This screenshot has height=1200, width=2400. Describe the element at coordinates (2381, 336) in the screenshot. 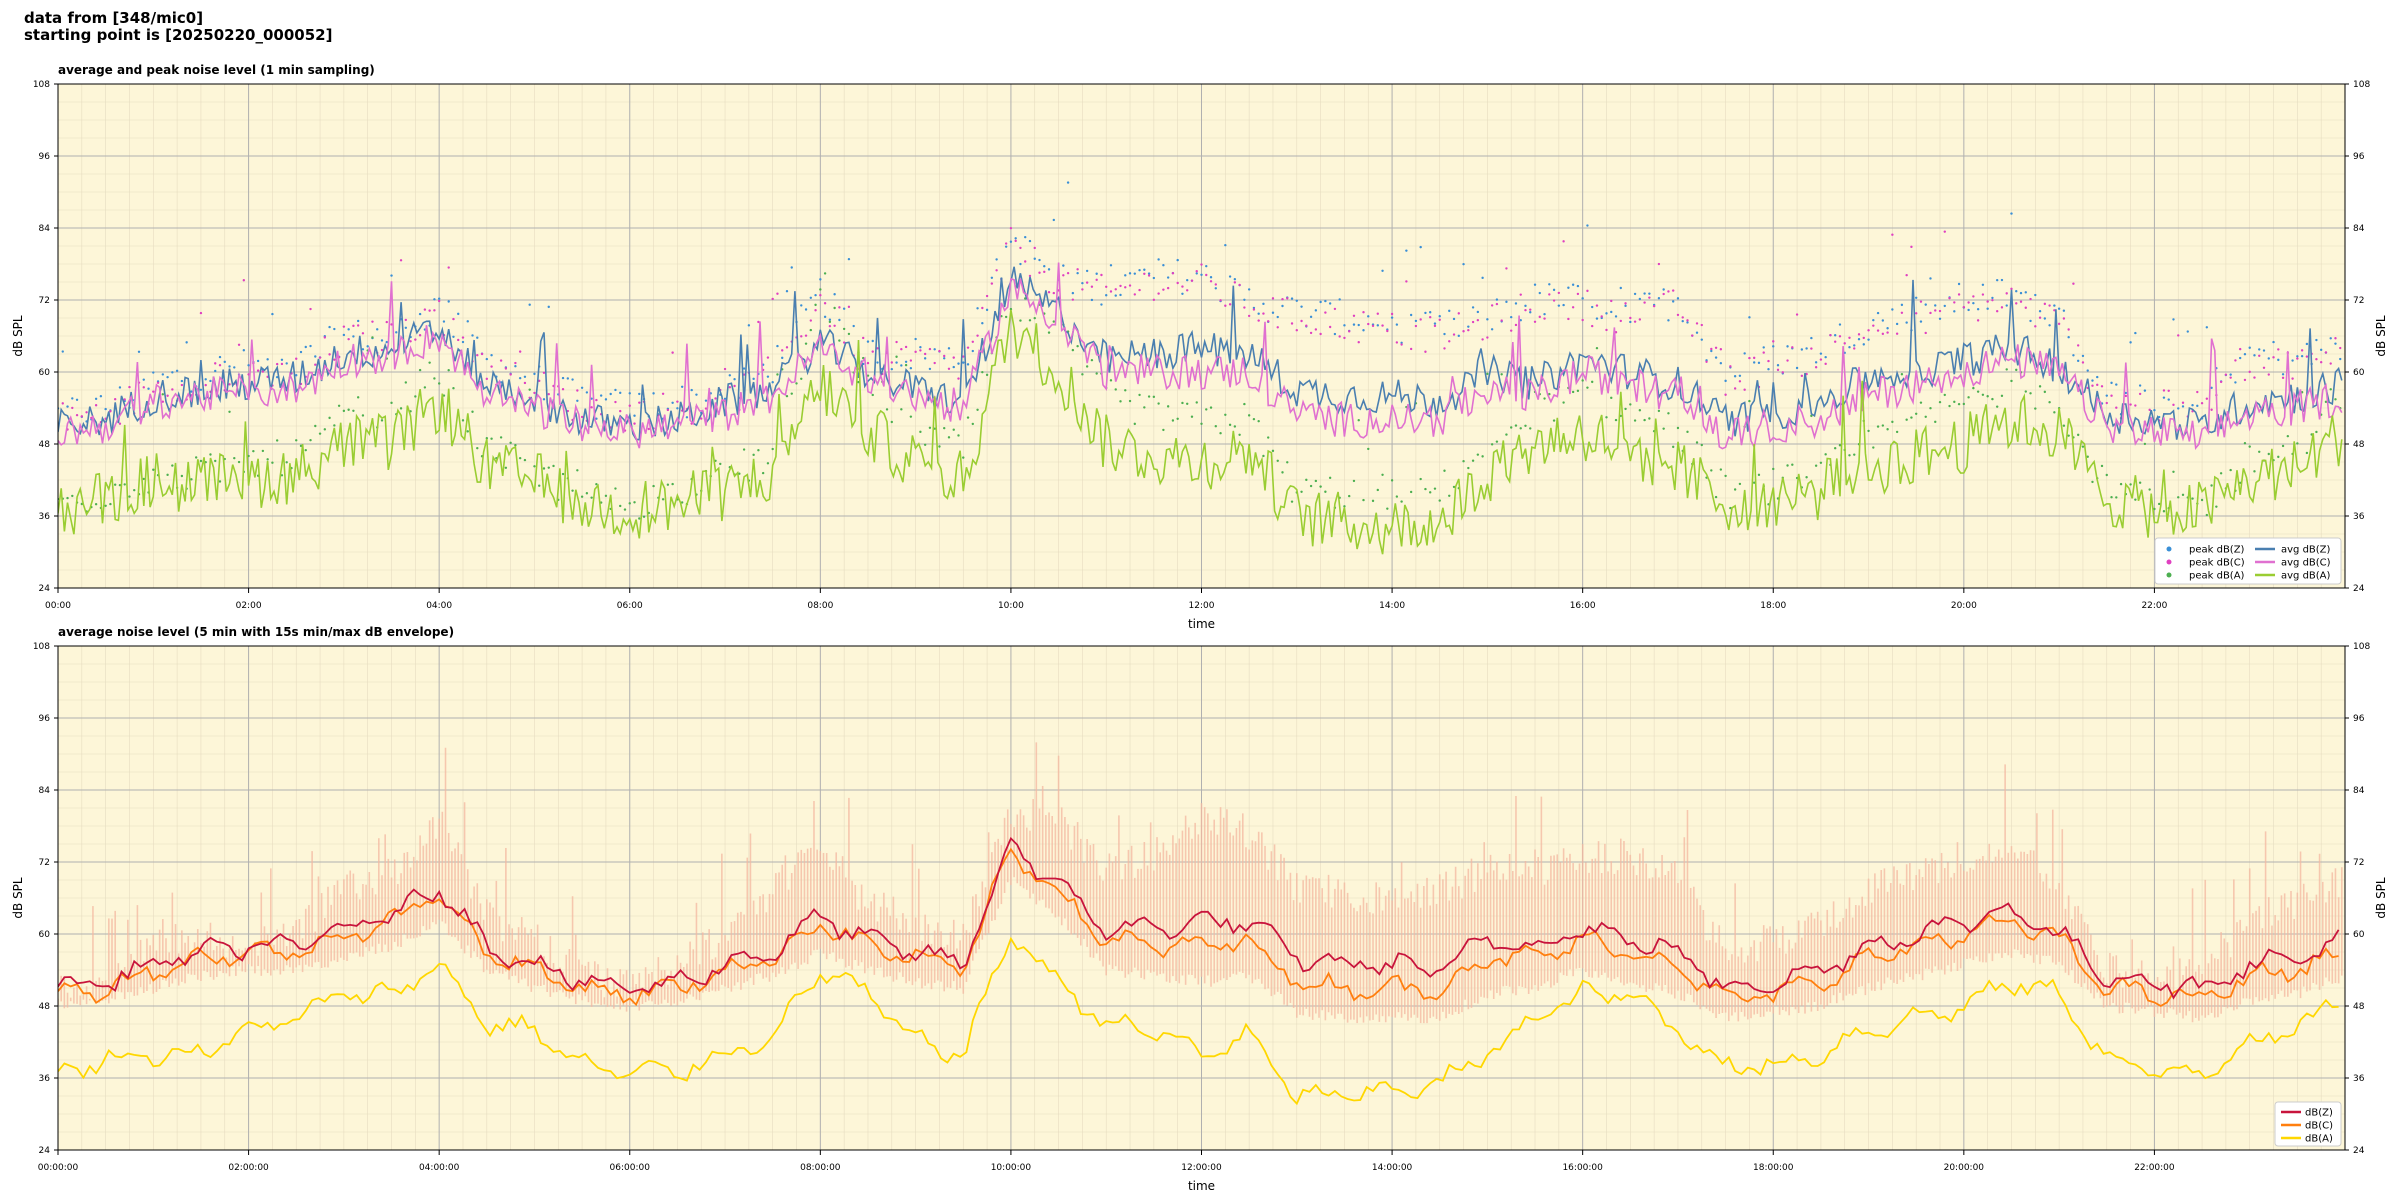

I see `y-axis-label-right: dB SPL` at that location.